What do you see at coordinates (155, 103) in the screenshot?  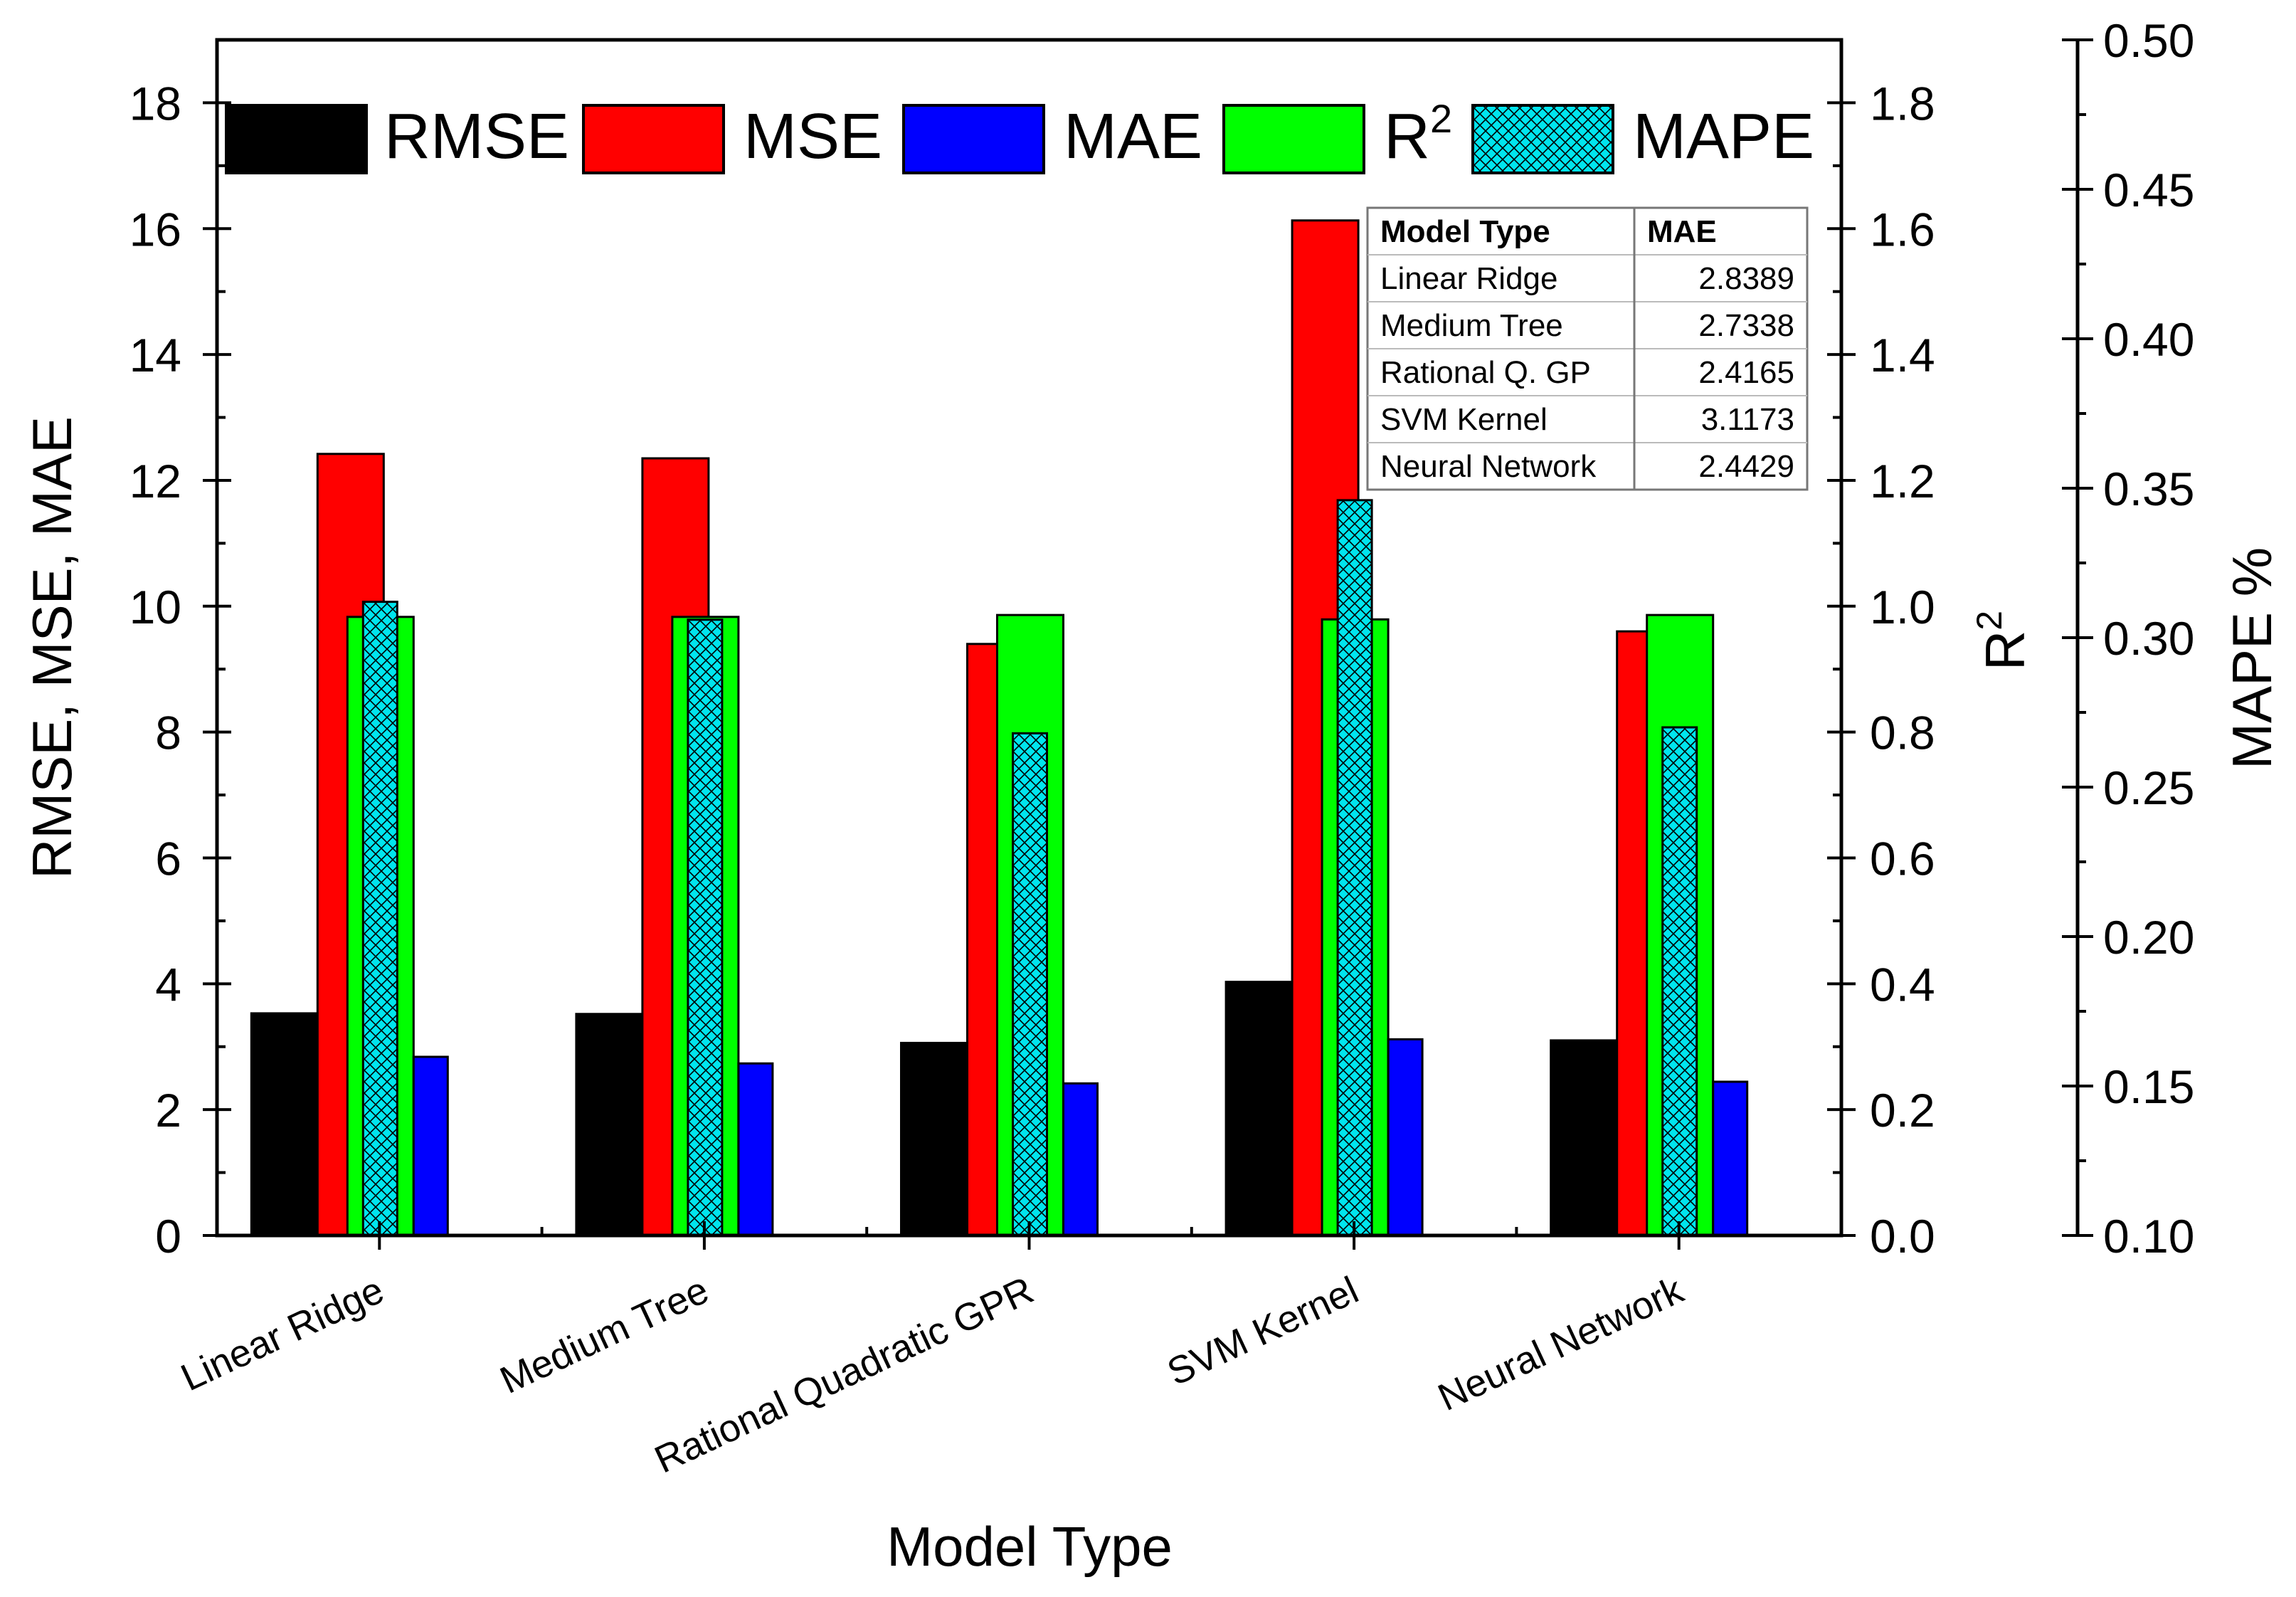 I see `left-axis-tick-label: 18` at bounding box center [155, 103].